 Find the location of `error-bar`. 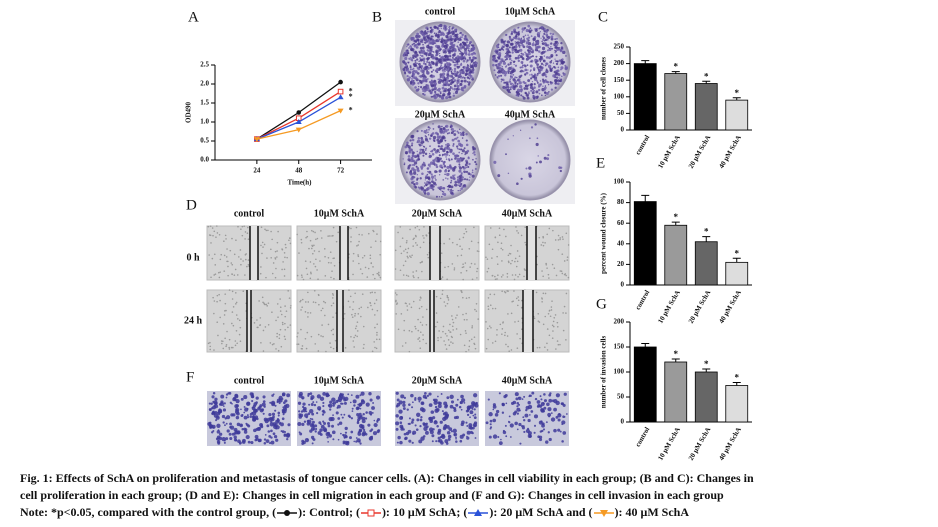

error-bar is located at coordinates (736, 384).